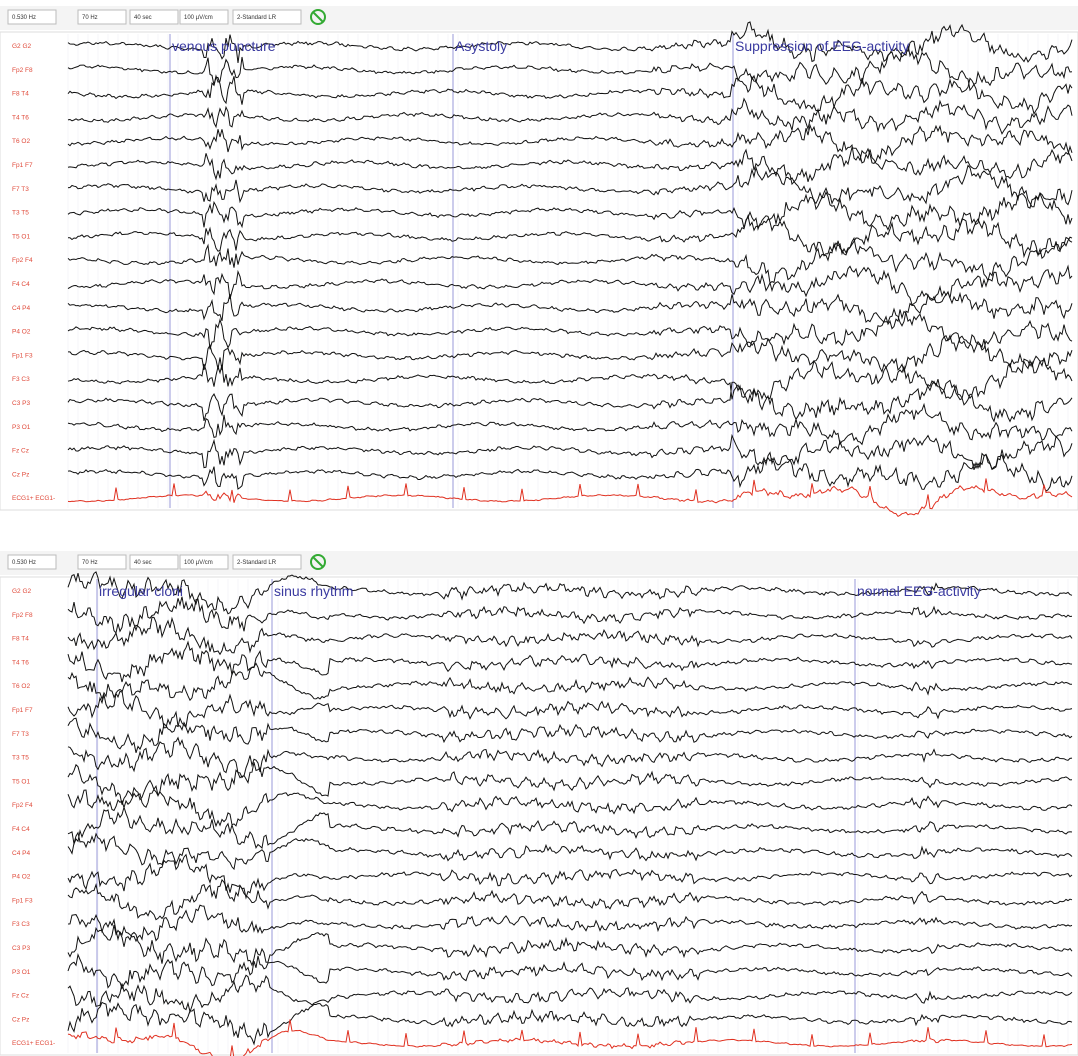  What do you see at coordinates (22, 710) in the screenshot?
I see `channel-label: Fp1 F7` at bounding box center [22, 710].